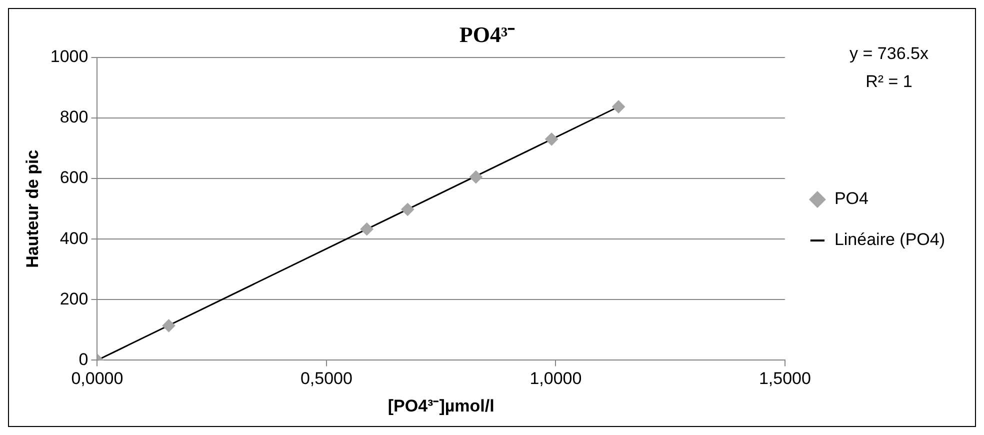 The width and height of the screenshot is (984, 435). I want to click on y-axis-title: Hauteur de pic, so click(32, 209).